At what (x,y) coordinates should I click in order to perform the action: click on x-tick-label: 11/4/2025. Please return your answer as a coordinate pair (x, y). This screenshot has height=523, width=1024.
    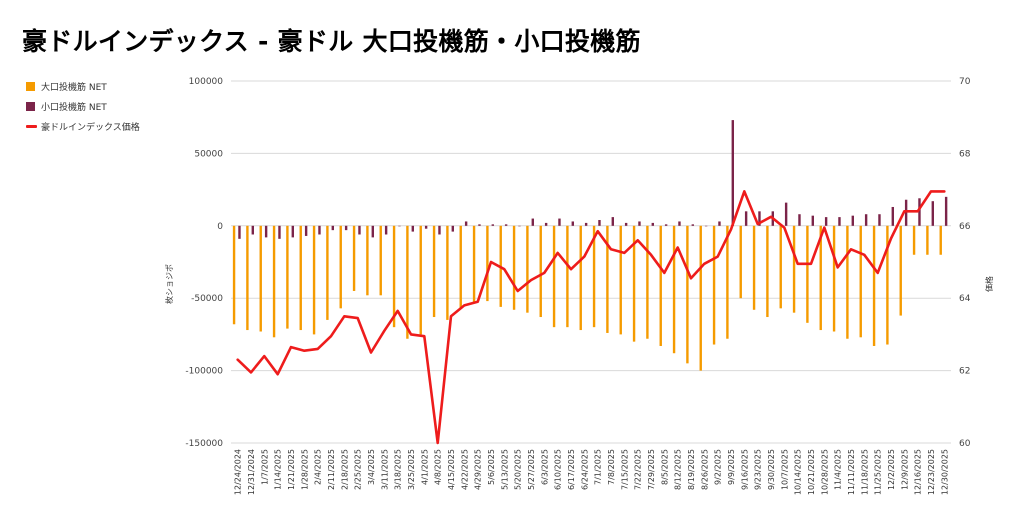
    Looking at the image, I should click on (838, 469).